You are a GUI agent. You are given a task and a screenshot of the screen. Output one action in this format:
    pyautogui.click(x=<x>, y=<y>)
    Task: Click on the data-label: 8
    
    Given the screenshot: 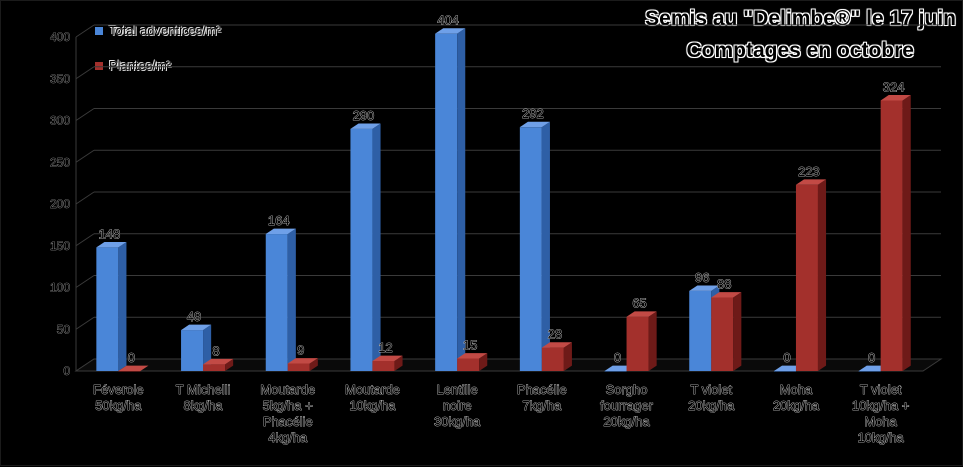 What is the action you would take?
    pyautogui.click(x=215, y=350)
    